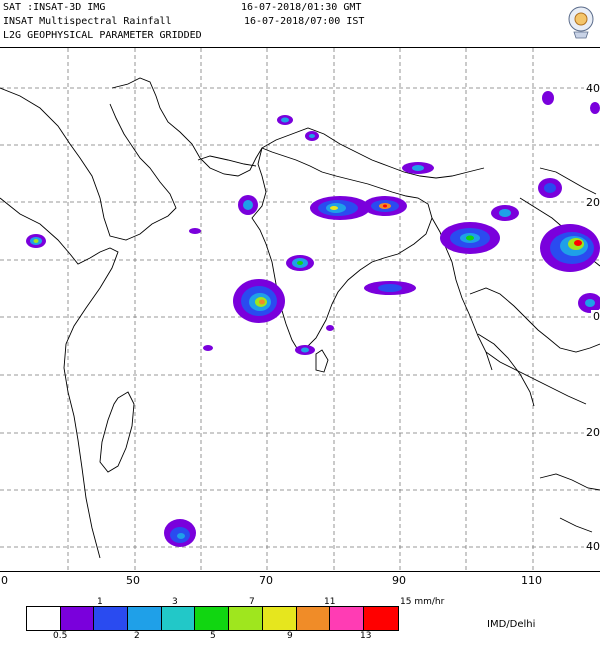  I want to click on legend-label-13: 13, so click(366, 636).